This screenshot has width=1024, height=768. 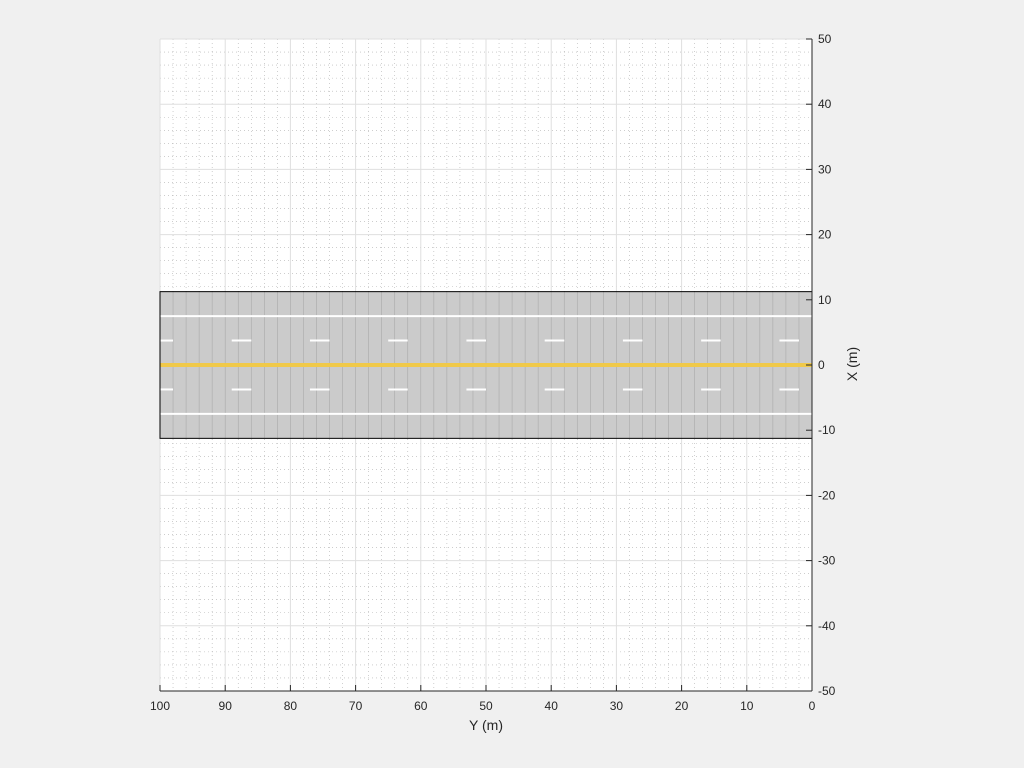 I want to click on x-tick-label: 20, so click(x=682, y=706).